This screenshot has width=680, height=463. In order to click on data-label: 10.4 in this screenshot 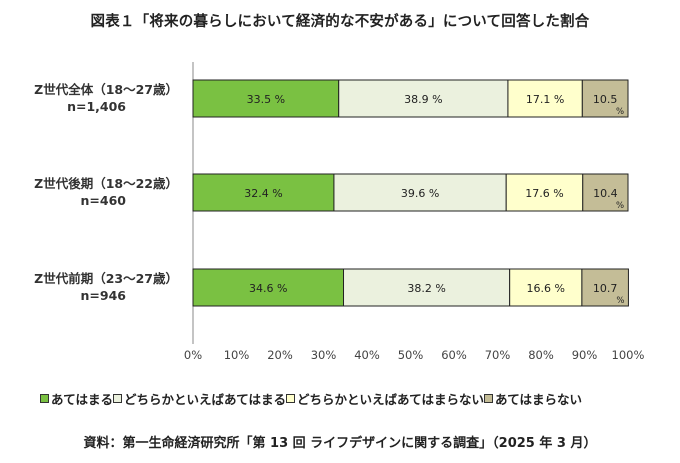, I will do `click(605, 193)`.